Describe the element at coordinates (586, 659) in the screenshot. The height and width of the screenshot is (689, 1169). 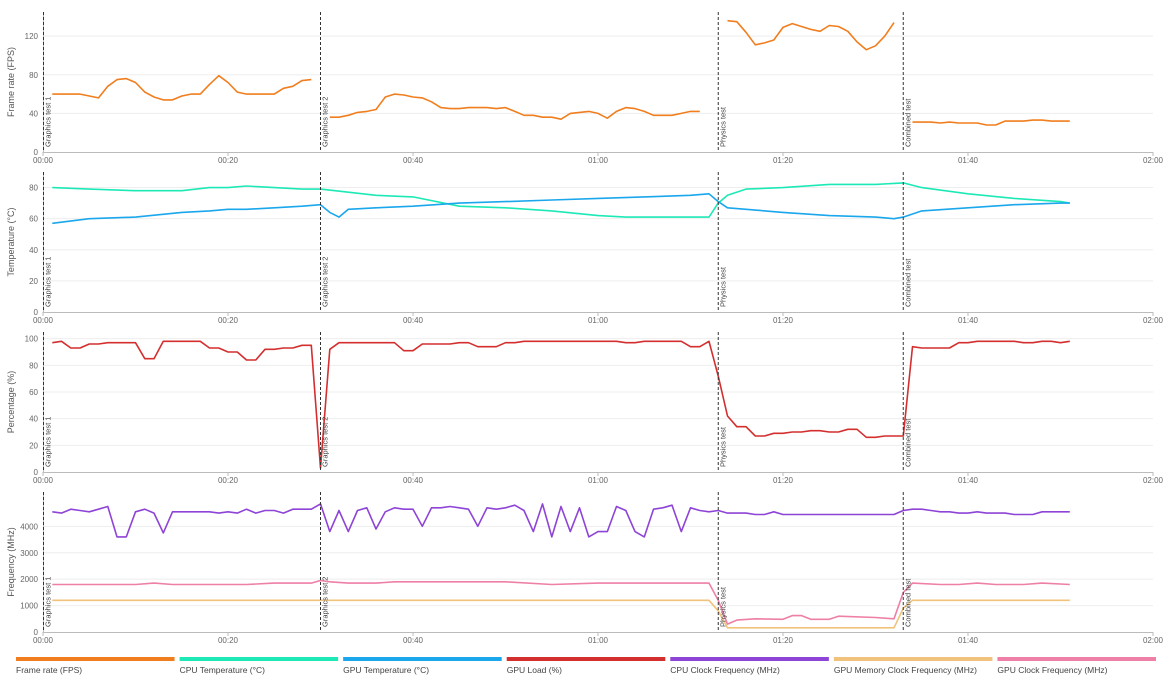
I see `legend-swatch-gpu-load` at that location.